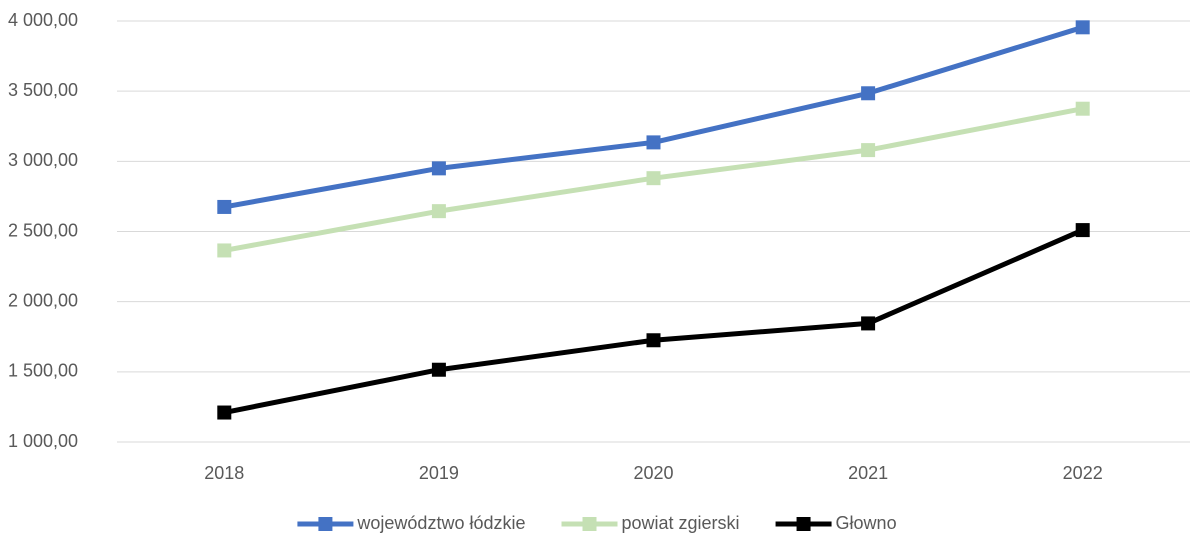 This screenshot has width=1194, height=537. Describe the element at coordinates (866, 523) in the screenshot. I see `legend-label: Głowno` at that location.